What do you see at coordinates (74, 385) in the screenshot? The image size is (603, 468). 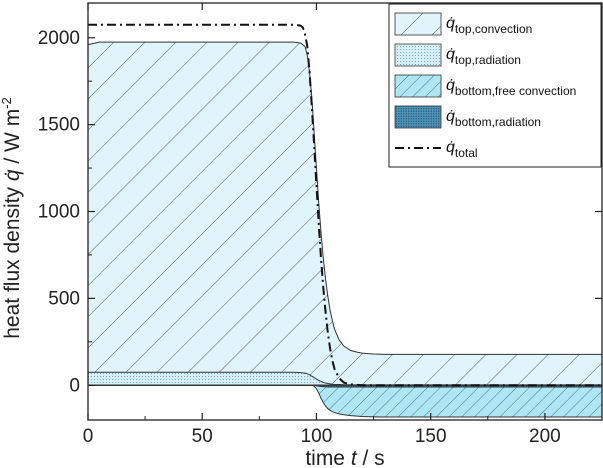 I see `y-tick-label: 0` at bounding box center [74, 385].